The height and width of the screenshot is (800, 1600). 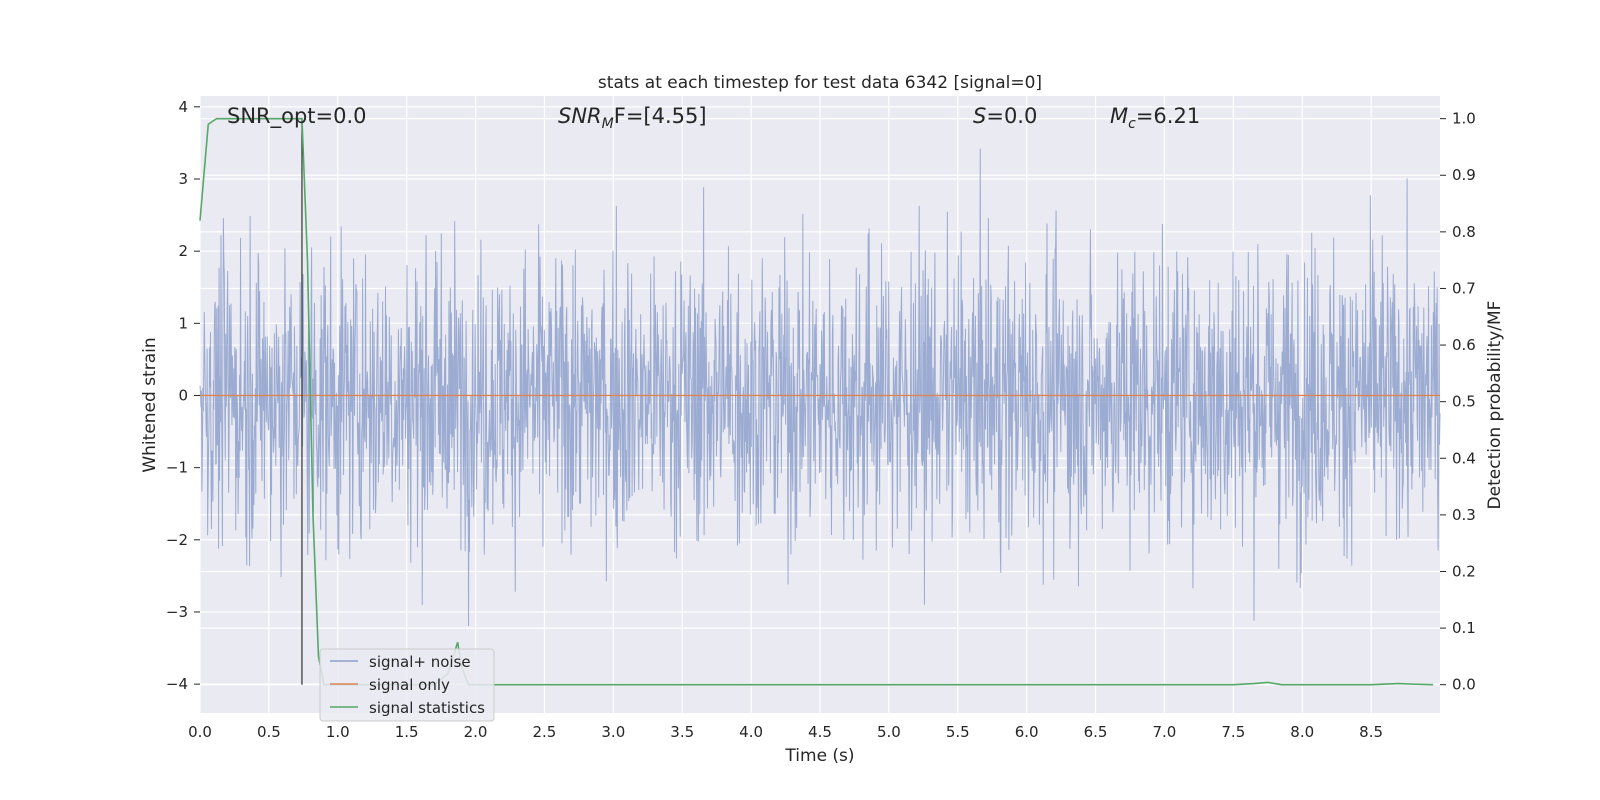 I want to click on annotation-s-value: =0.0, so click(x=1011, y=116).